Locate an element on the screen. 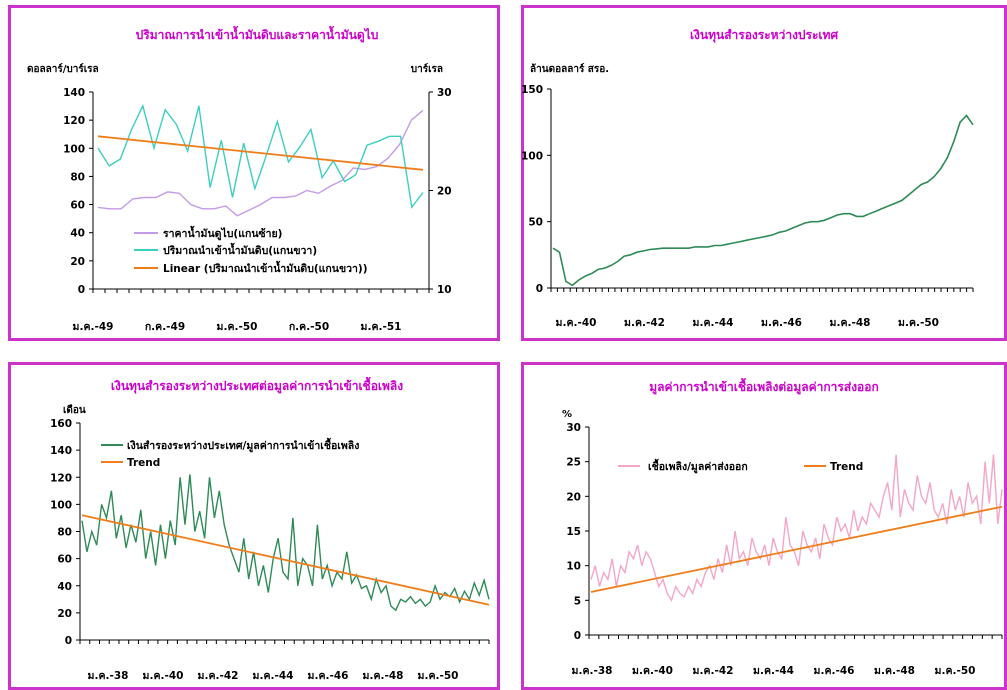 The image size is (1007, 690). left-y-tick-label: 160 is located at coordinates (61, 424).